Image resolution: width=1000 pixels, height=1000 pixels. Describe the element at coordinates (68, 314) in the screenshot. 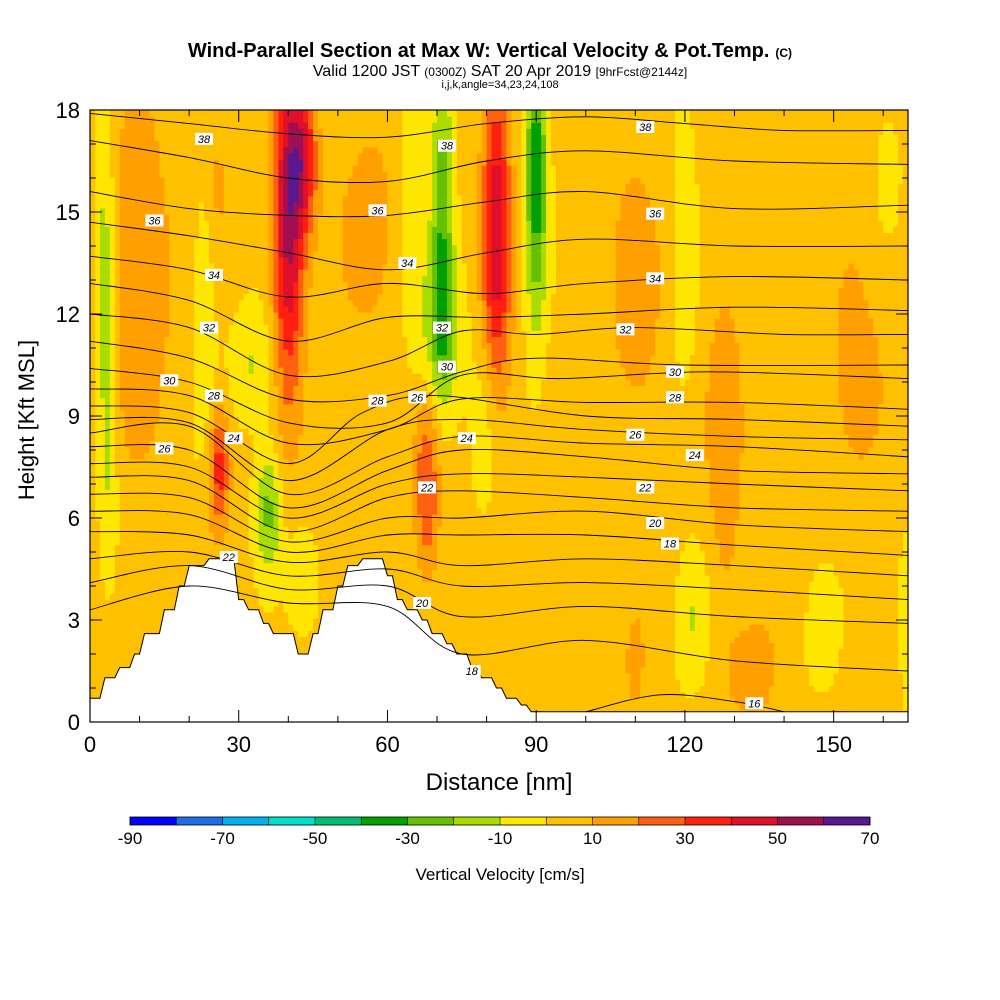

I see `y-tick-label: 12` at that location.